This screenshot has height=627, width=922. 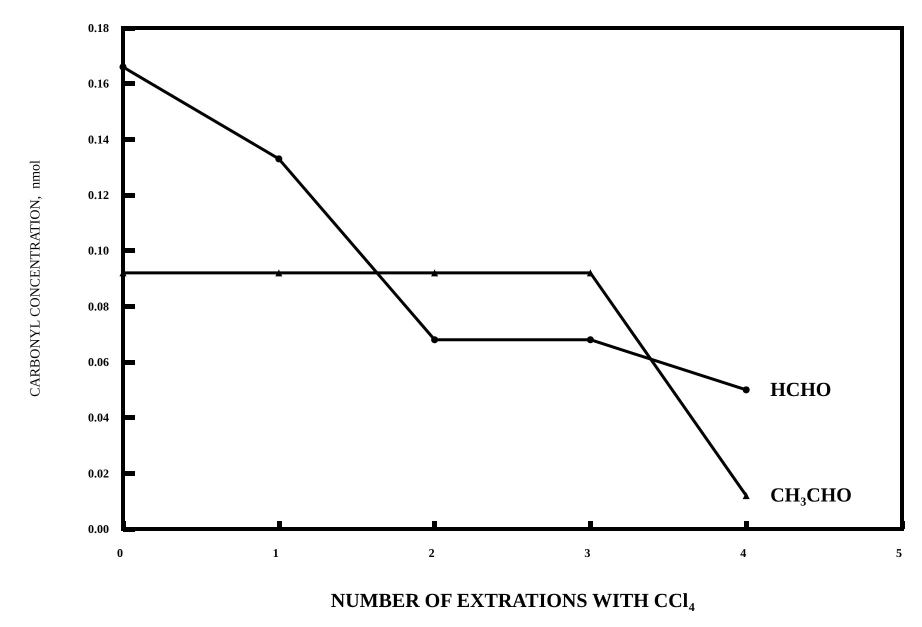 I want to click on x-tick-label: 4, so click(x=743, y=553).